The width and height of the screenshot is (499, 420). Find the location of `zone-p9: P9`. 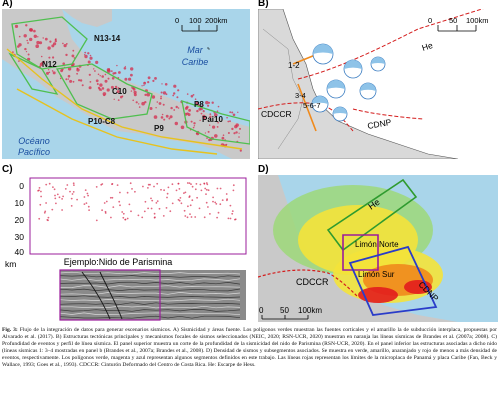

zone-p9: P9 is located at coordinates (159, 128).